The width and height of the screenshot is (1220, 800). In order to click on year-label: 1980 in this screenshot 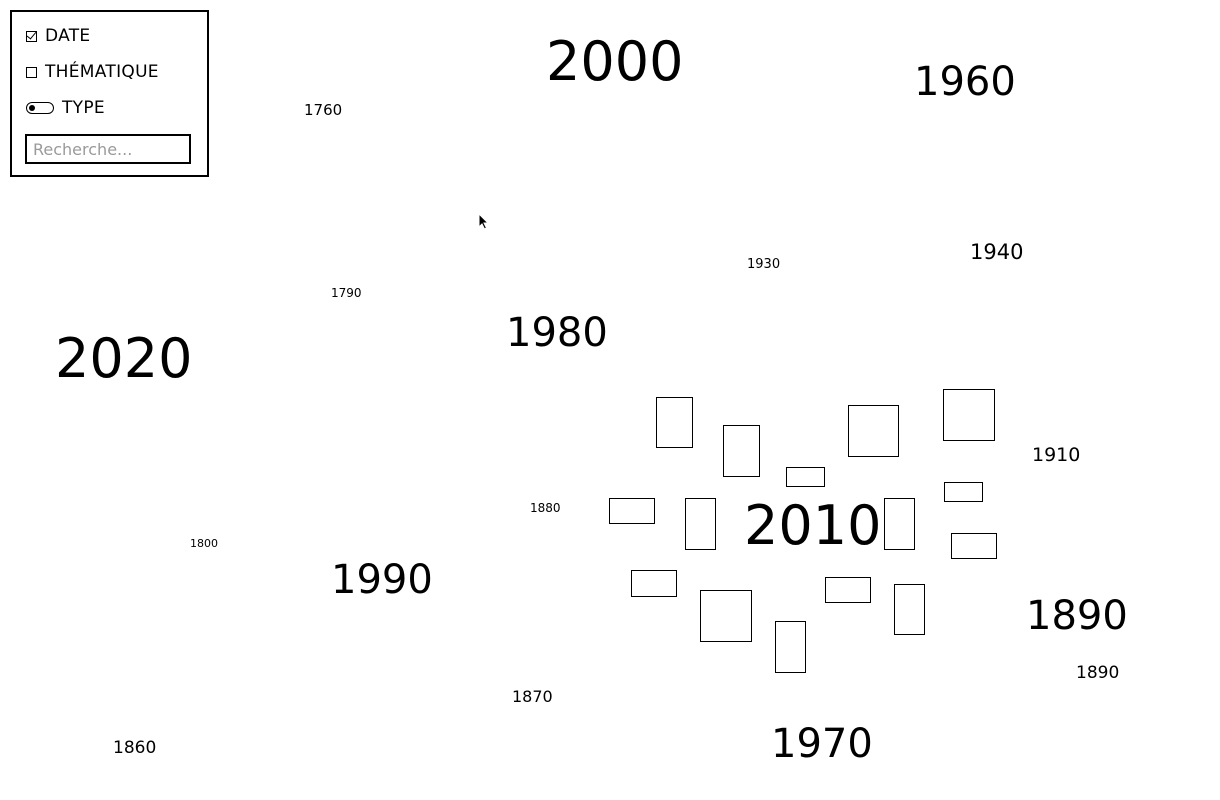, I will do `click(557, 333)`.